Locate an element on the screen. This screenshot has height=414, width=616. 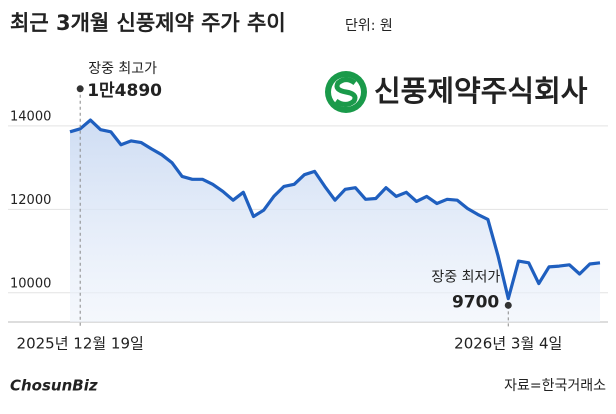
y-tick-label: 12000 is located at coordinates (30, 200).